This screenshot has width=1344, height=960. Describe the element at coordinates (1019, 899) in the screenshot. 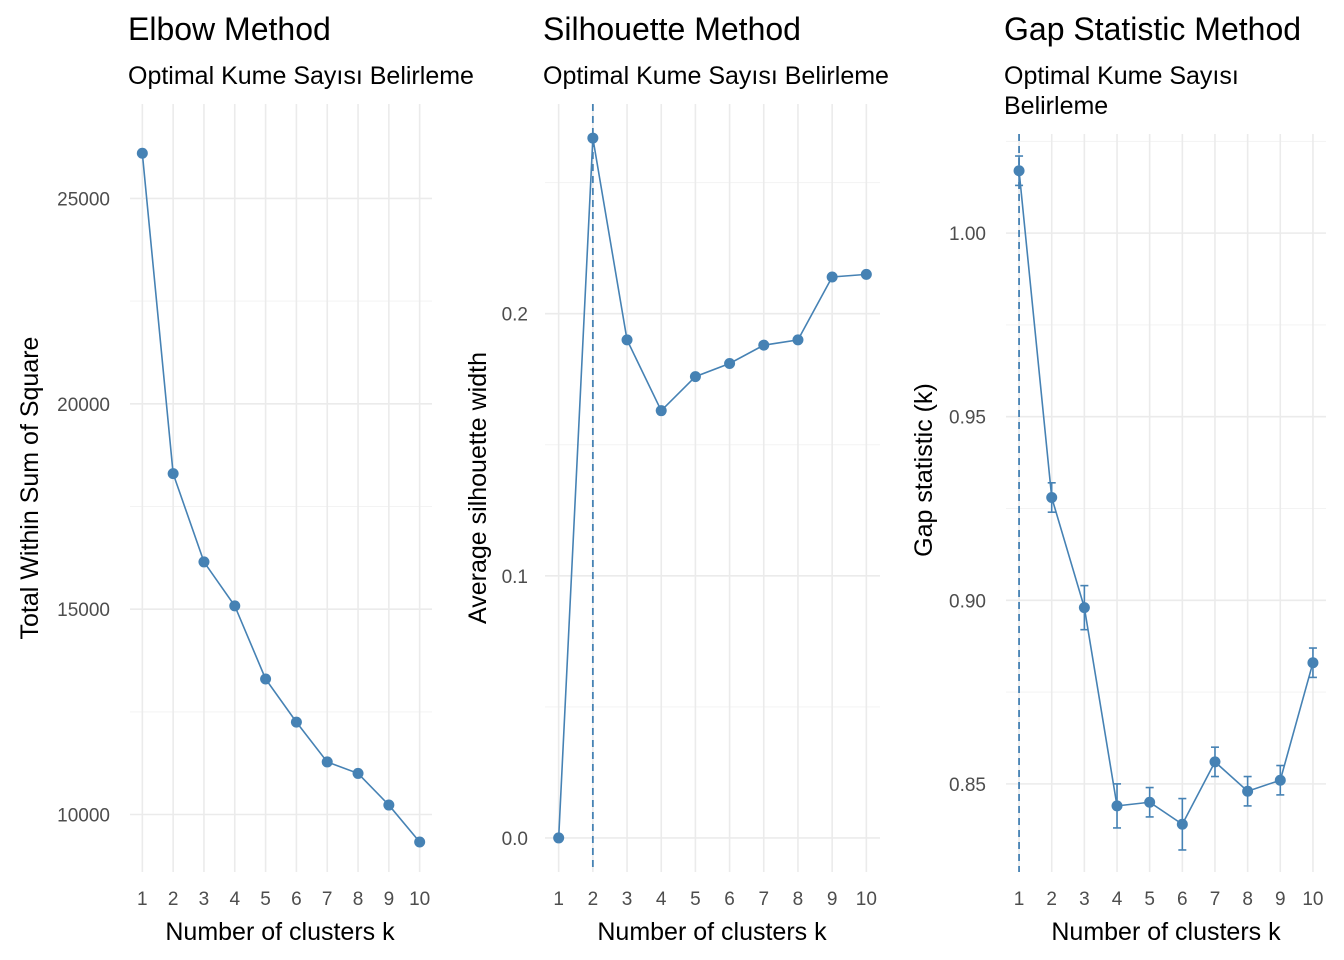

I see `gap-x-tick-label: 1` at that location.